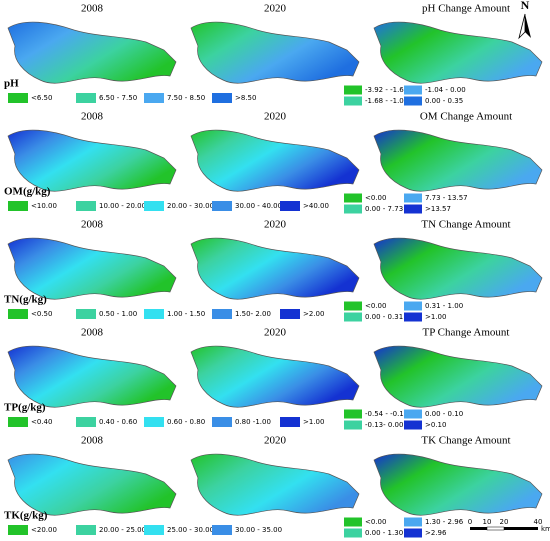 The height and width of the screenshot is (541, 550). Describe the element at coordinates (465, 225) in the screenshot. I see `panel-title: TN Change Amount` at that location.